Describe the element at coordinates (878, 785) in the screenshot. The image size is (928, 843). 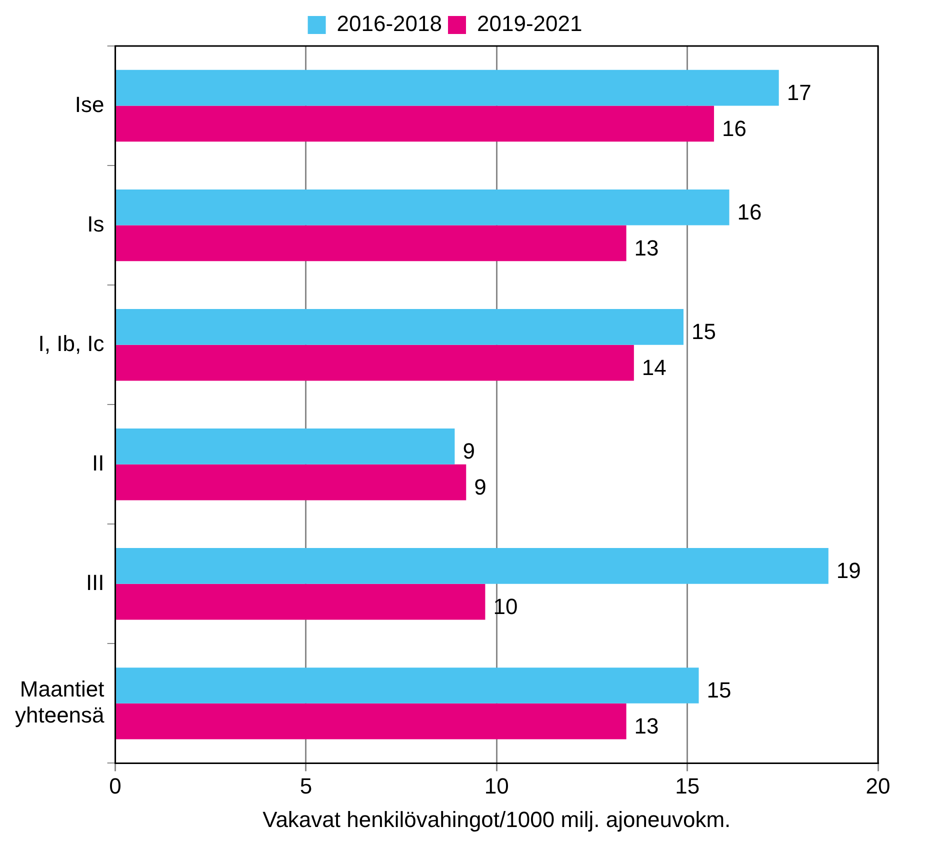
I see `x-tick-label: 20` at that location.